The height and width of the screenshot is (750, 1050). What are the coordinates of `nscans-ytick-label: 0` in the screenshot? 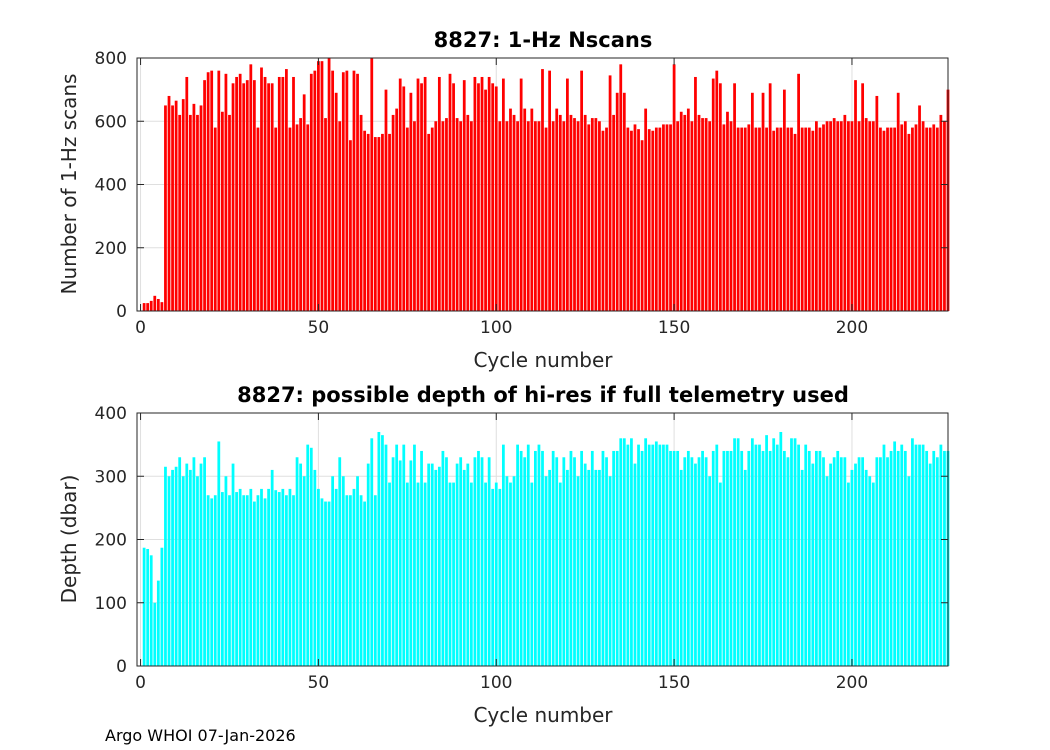 It's located at (121, 312).